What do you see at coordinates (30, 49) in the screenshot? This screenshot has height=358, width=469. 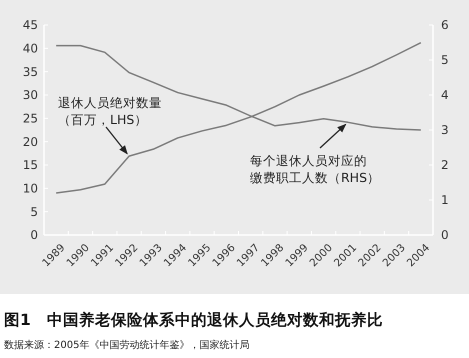 I see `y-tick-label: 40` at bounding box center [30, 49].